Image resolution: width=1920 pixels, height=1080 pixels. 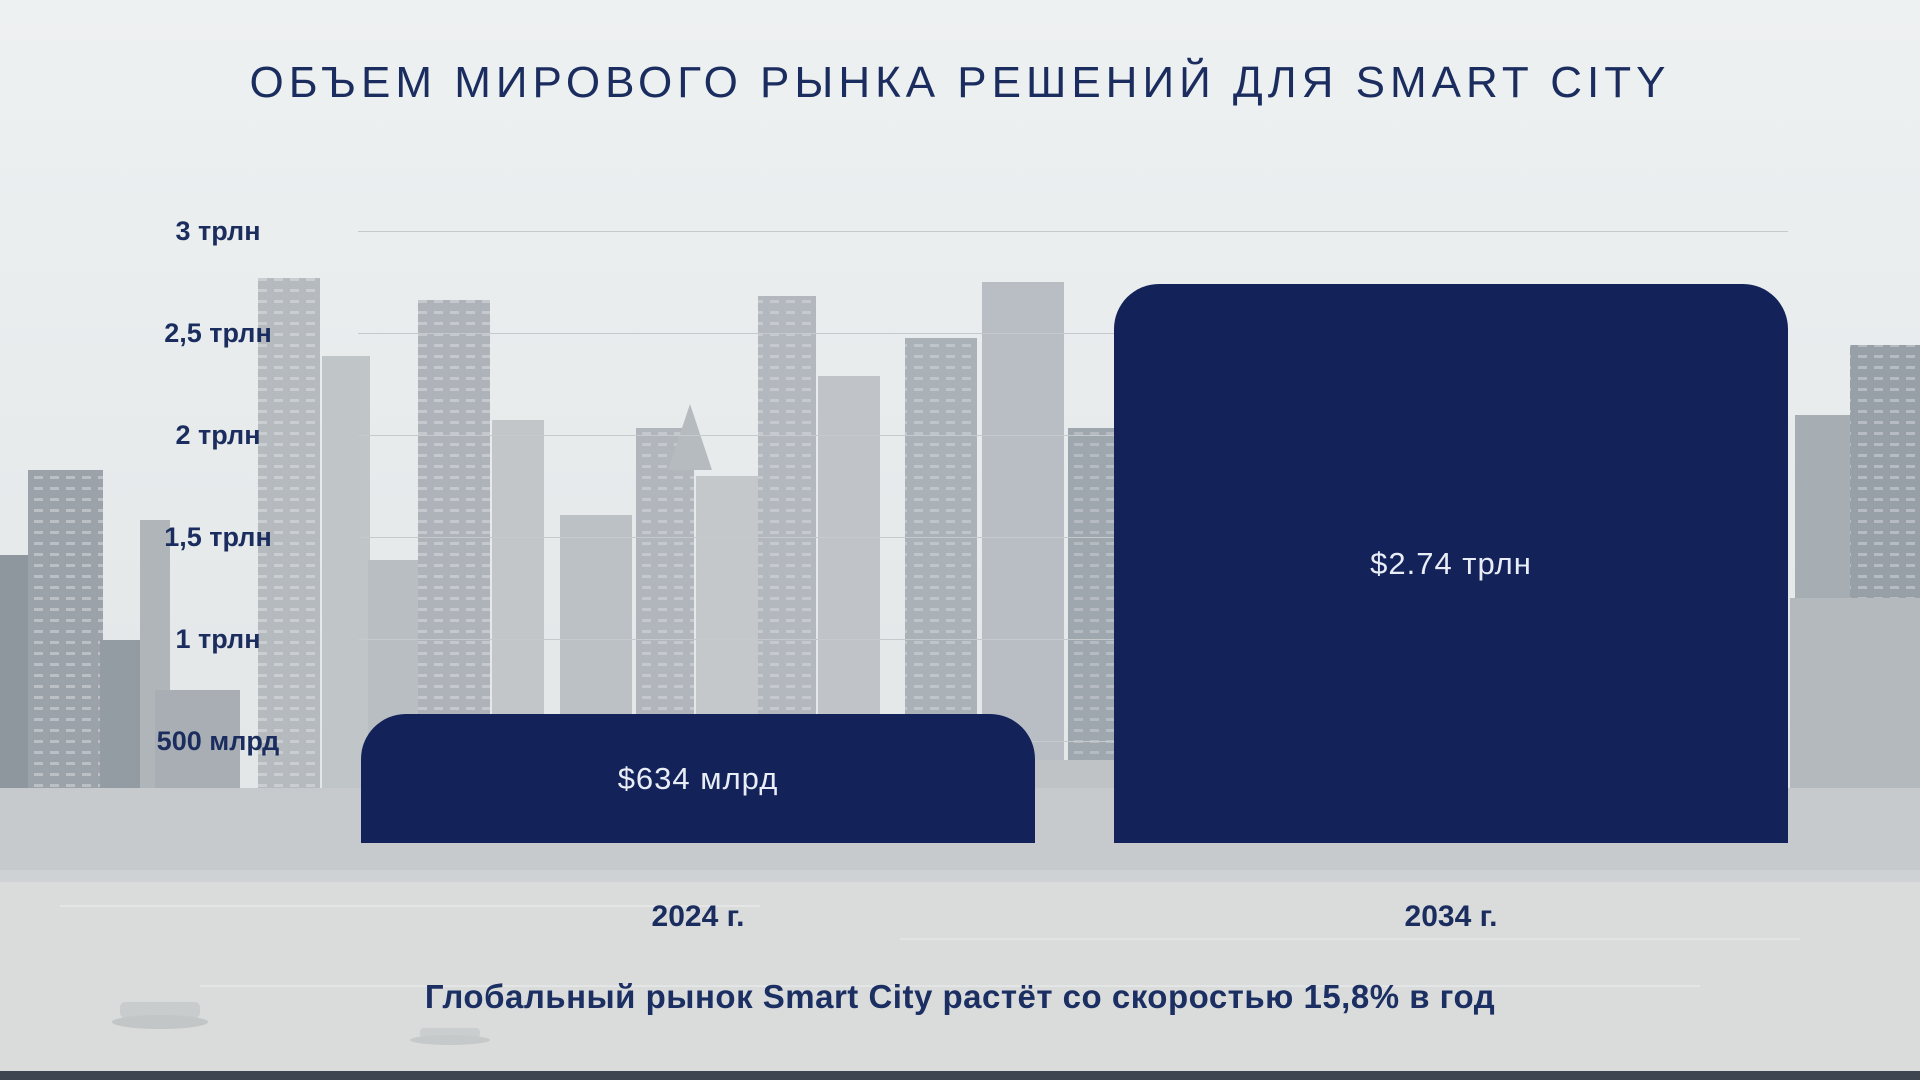 I want to click on bar-value-label: $2.74 трлн, so click(x=1451, y=563).